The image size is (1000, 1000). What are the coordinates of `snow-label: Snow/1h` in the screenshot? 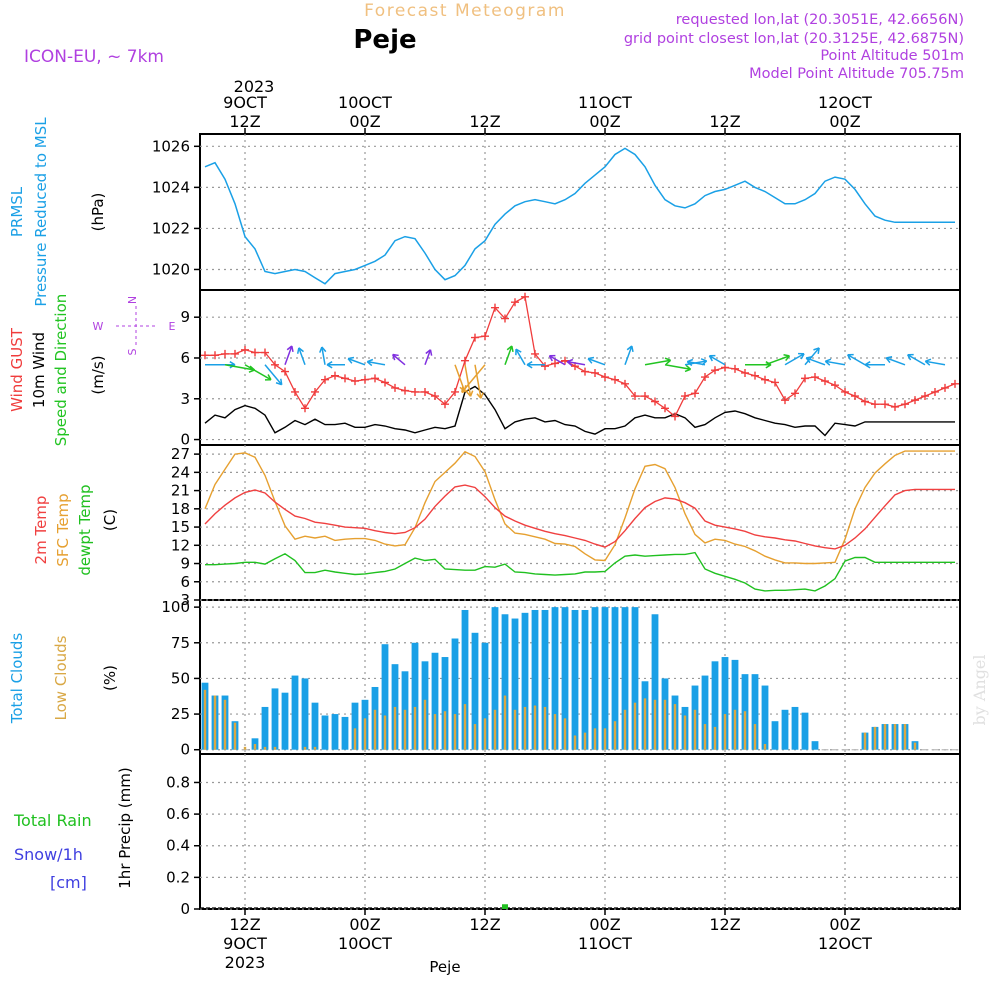 It's located at (48, 854).